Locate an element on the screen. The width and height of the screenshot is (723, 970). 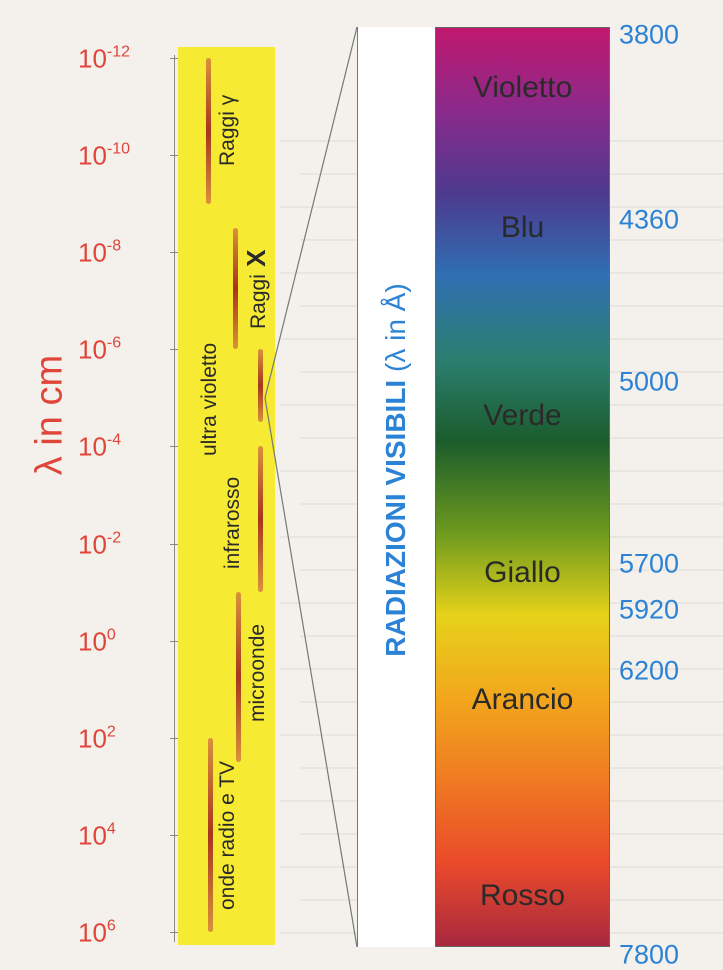
tick-label: 100 is located at coordinates (122, 641).